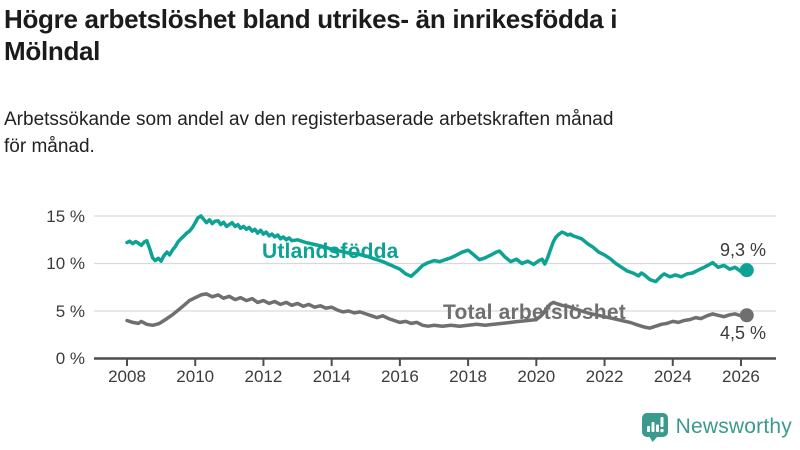 The image size is (800, 450). Describe the element at coordinates (263, 376) in the screenshot. I see `x-axis-label: 2012` at that location.